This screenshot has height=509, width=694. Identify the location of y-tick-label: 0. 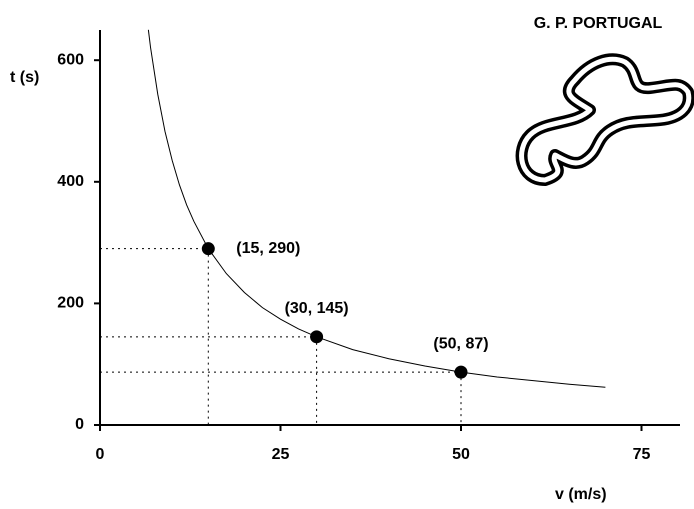
(79, 424).